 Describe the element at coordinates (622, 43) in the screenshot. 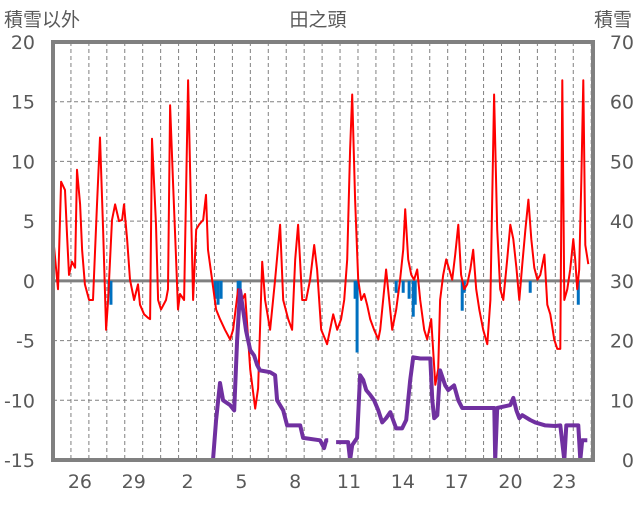

I see `right-tick-label: 70` at that location.